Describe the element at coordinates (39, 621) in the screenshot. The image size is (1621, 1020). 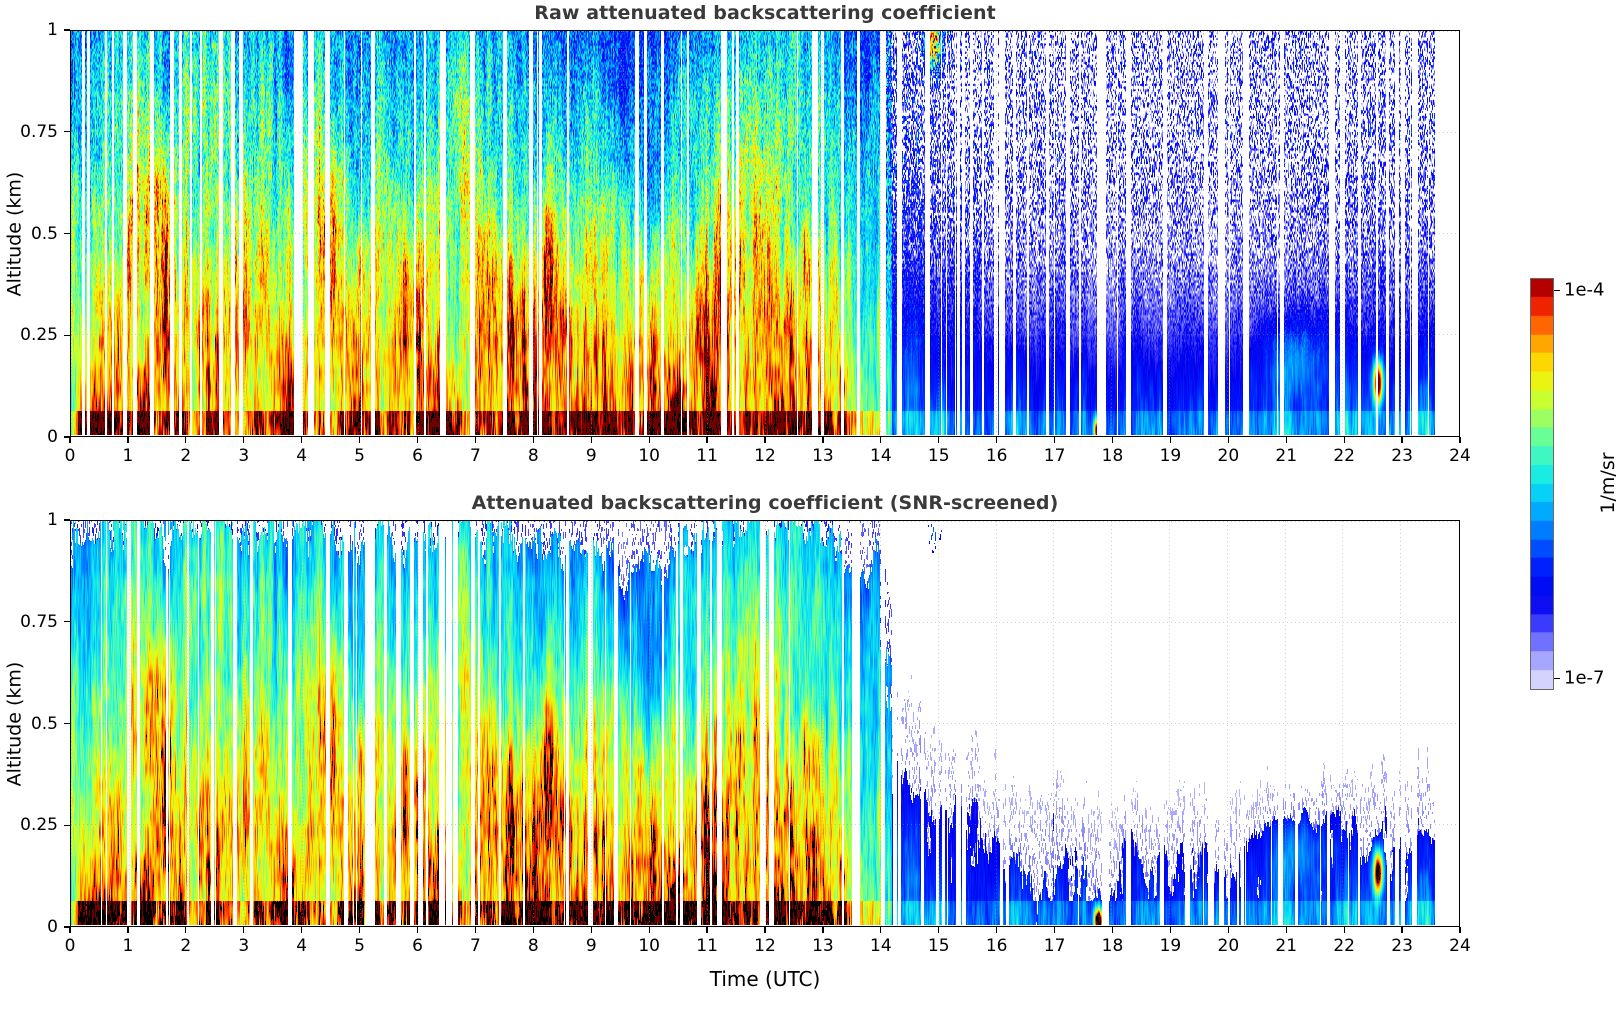
I see `y-ticklabel-0.75: 0.75` at that location.